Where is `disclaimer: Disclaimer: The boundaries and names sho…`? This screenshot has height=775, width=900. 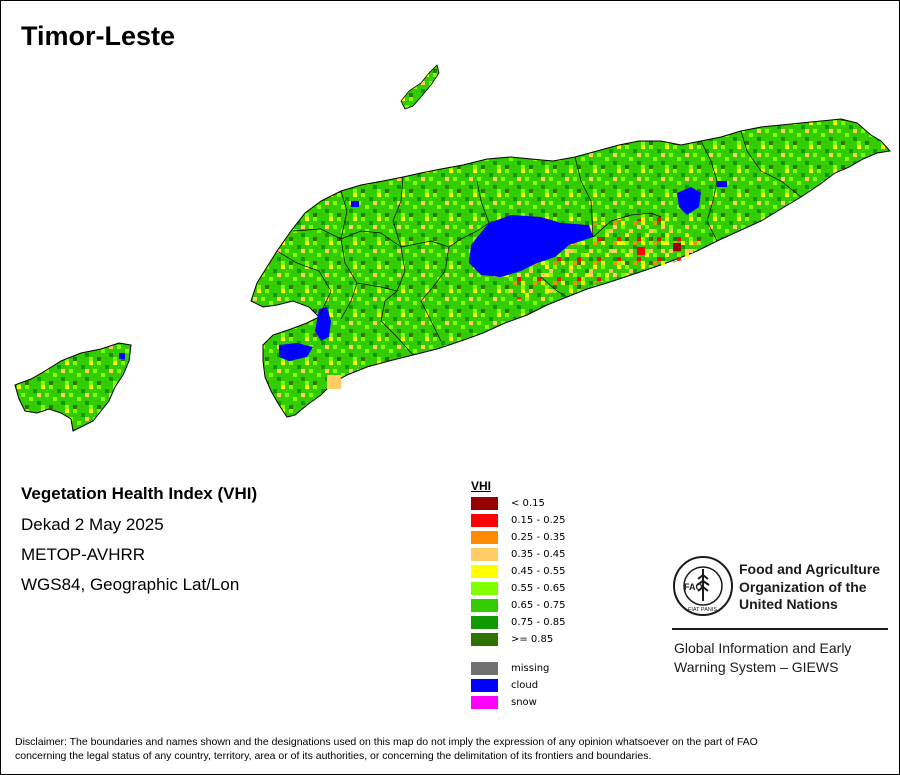 disclaimer: Disclaimer: The boundaries and names sho… is located at coordinates (450, 749).